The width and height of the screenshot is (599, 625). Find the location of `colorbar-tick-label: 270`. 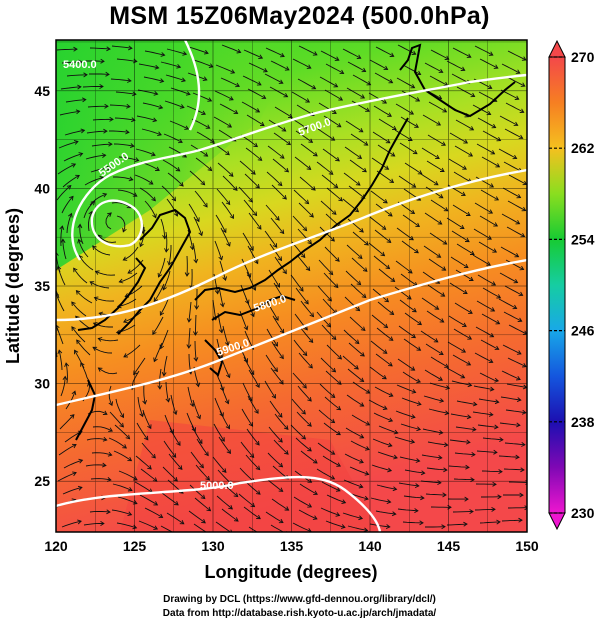

colorbar-tick-label: 270 is located at coordinates (583, 57).